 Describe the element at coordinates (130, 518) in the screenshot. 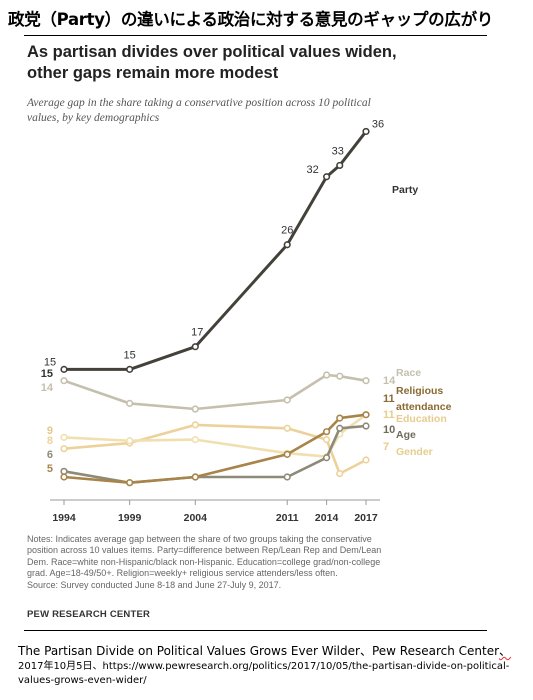

I see `x-tick-label: 1999` at that location.